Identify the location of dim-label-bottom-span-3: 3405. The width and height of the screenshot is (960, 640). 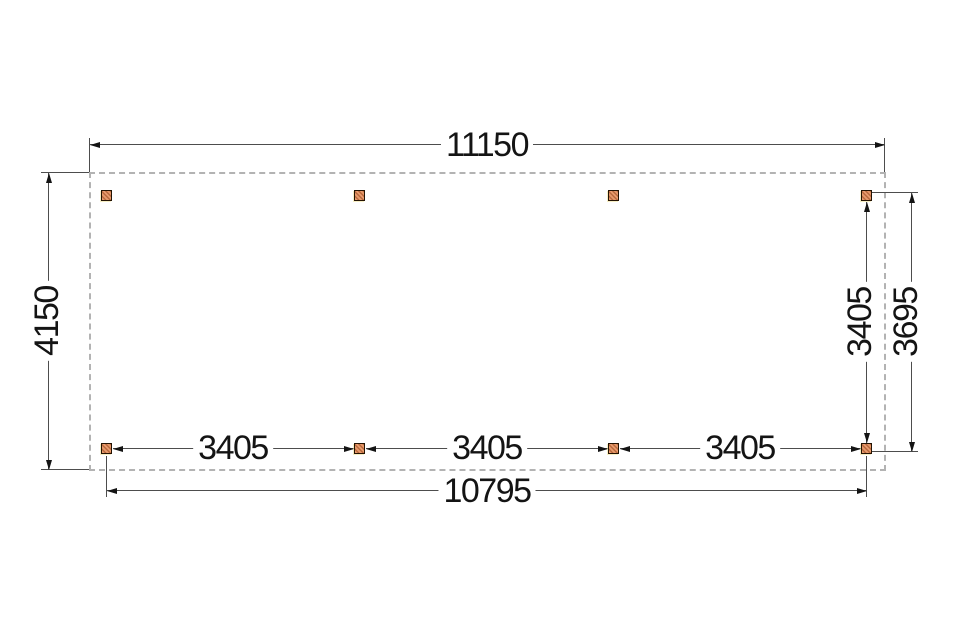
(740, 448).